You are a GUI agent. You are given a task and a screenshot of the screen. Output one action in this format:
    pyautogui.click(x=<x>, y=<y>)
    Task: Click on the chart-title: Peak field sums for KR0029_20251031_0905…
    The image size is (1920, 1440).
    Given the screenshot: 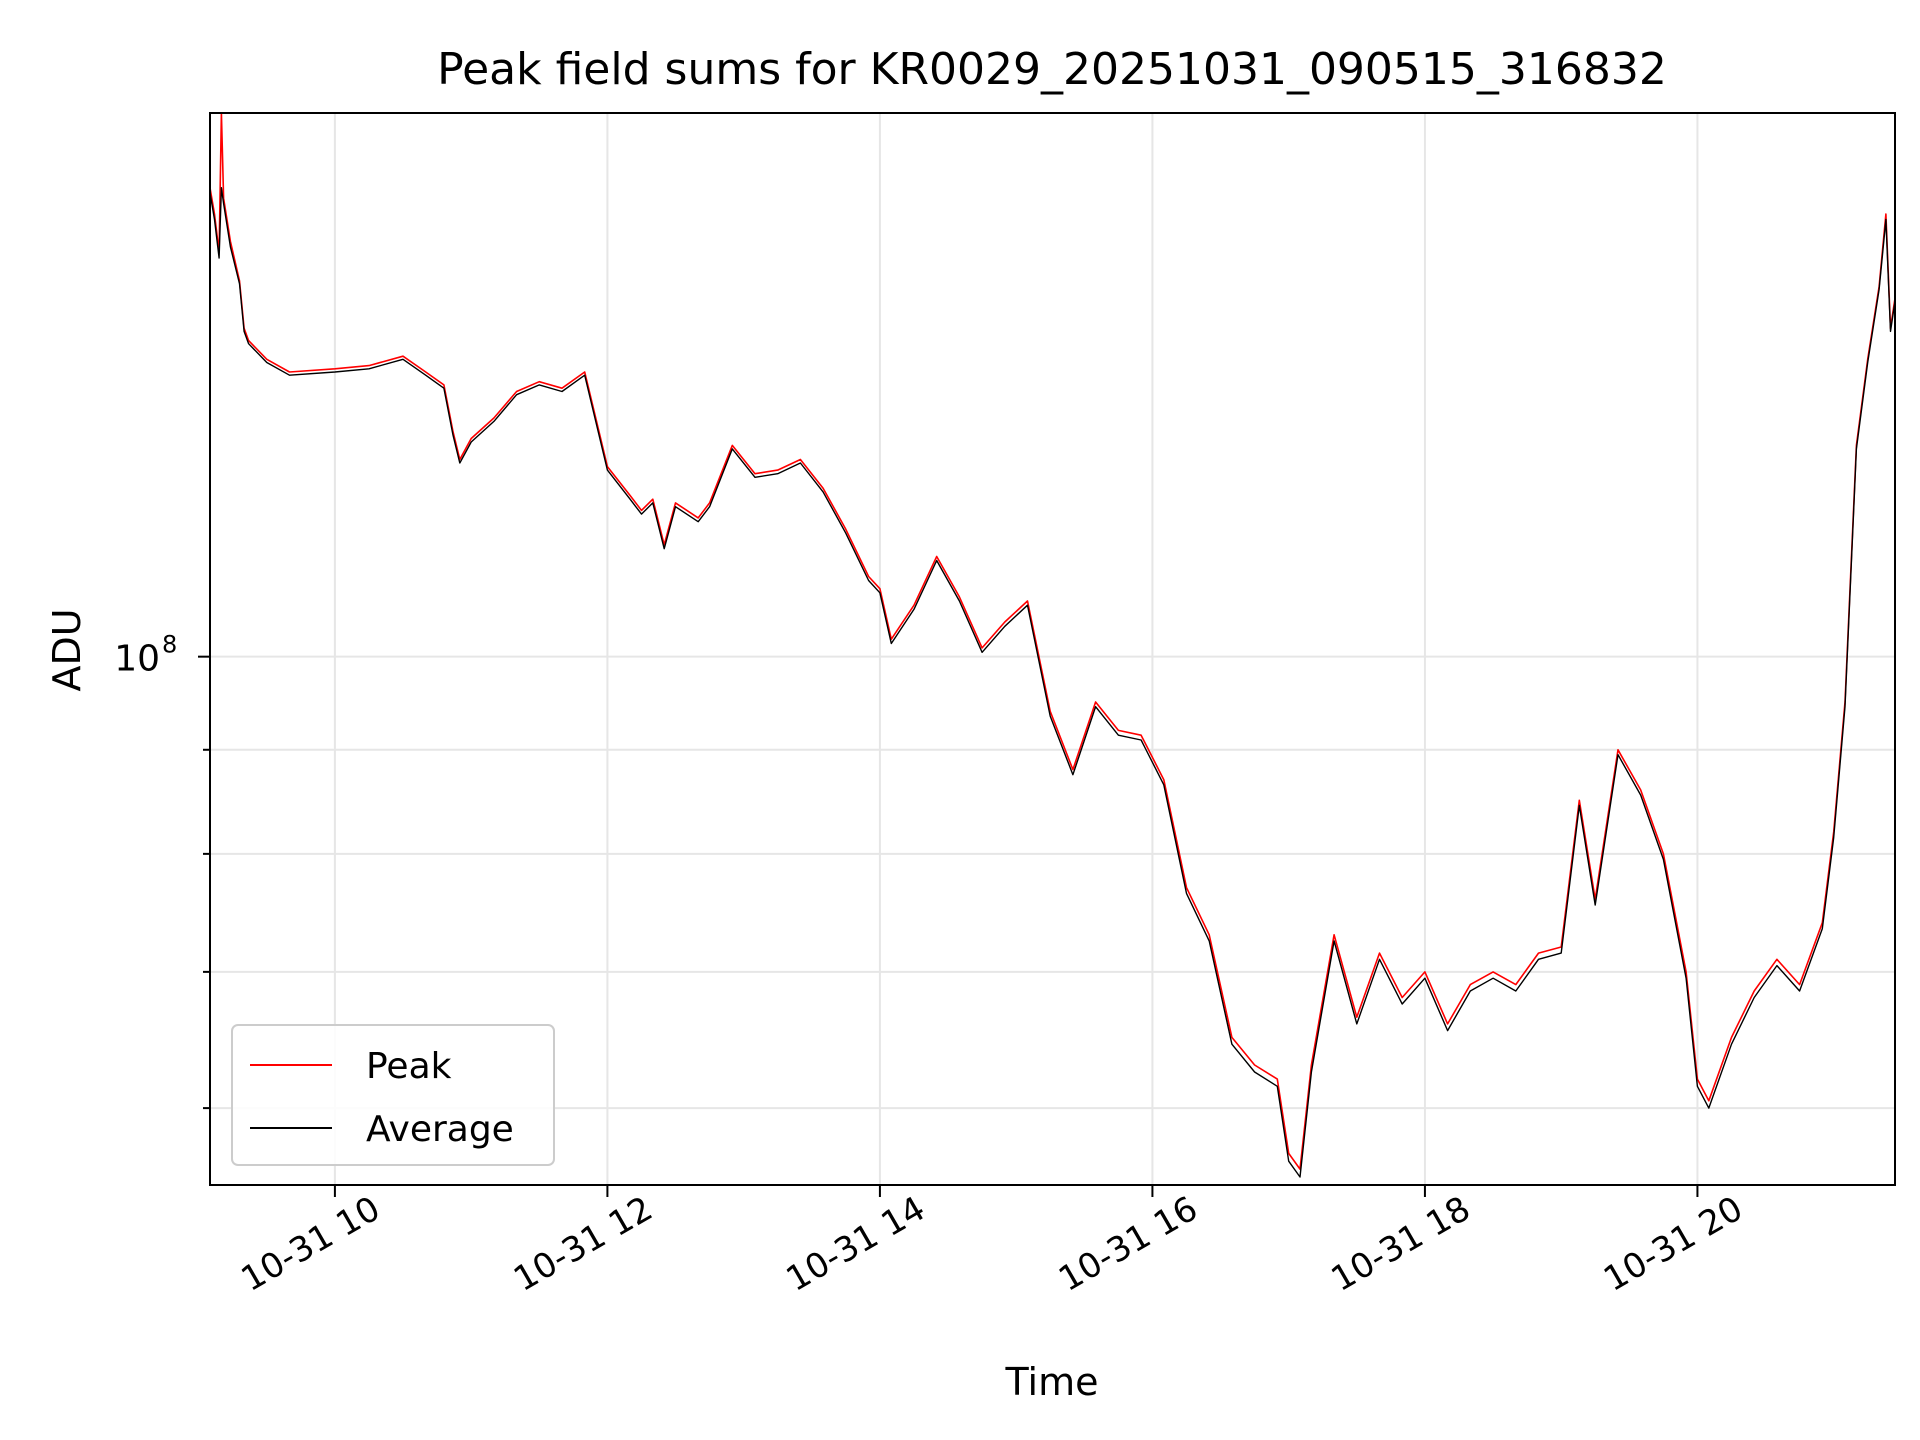 What is the action you would take?
    pyautogui.click(x=1052, y=69)
    